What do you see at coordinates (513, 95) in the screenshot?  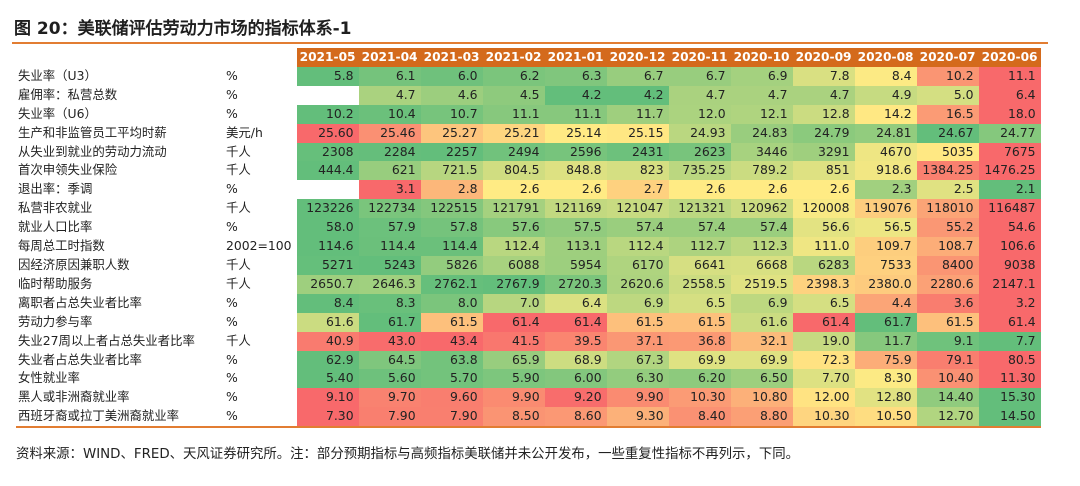 I see `value-cell: 4.5` at bounding box center [513, 95].